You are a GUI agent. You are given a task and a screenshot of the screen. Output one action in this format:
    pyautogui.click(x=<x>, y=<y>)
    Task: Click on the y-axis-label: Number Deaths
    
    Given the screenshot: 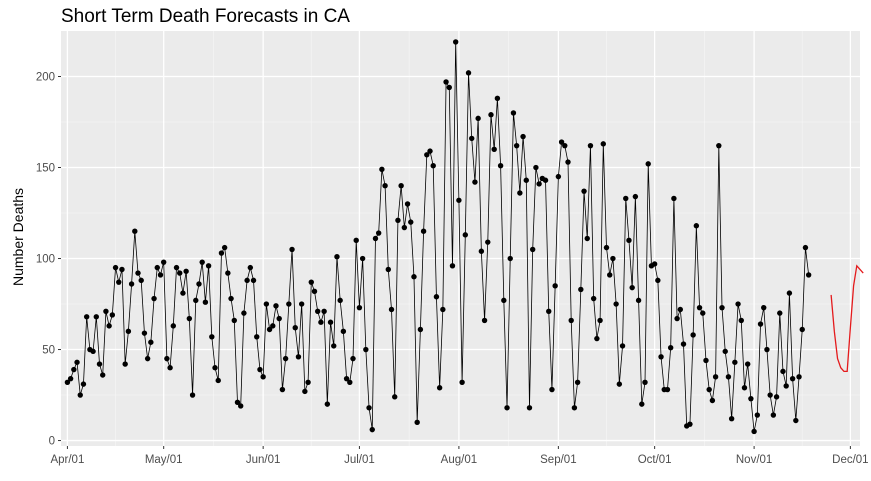 What is the action you would take?
    pyautogui.click(x=18, y=237)
    